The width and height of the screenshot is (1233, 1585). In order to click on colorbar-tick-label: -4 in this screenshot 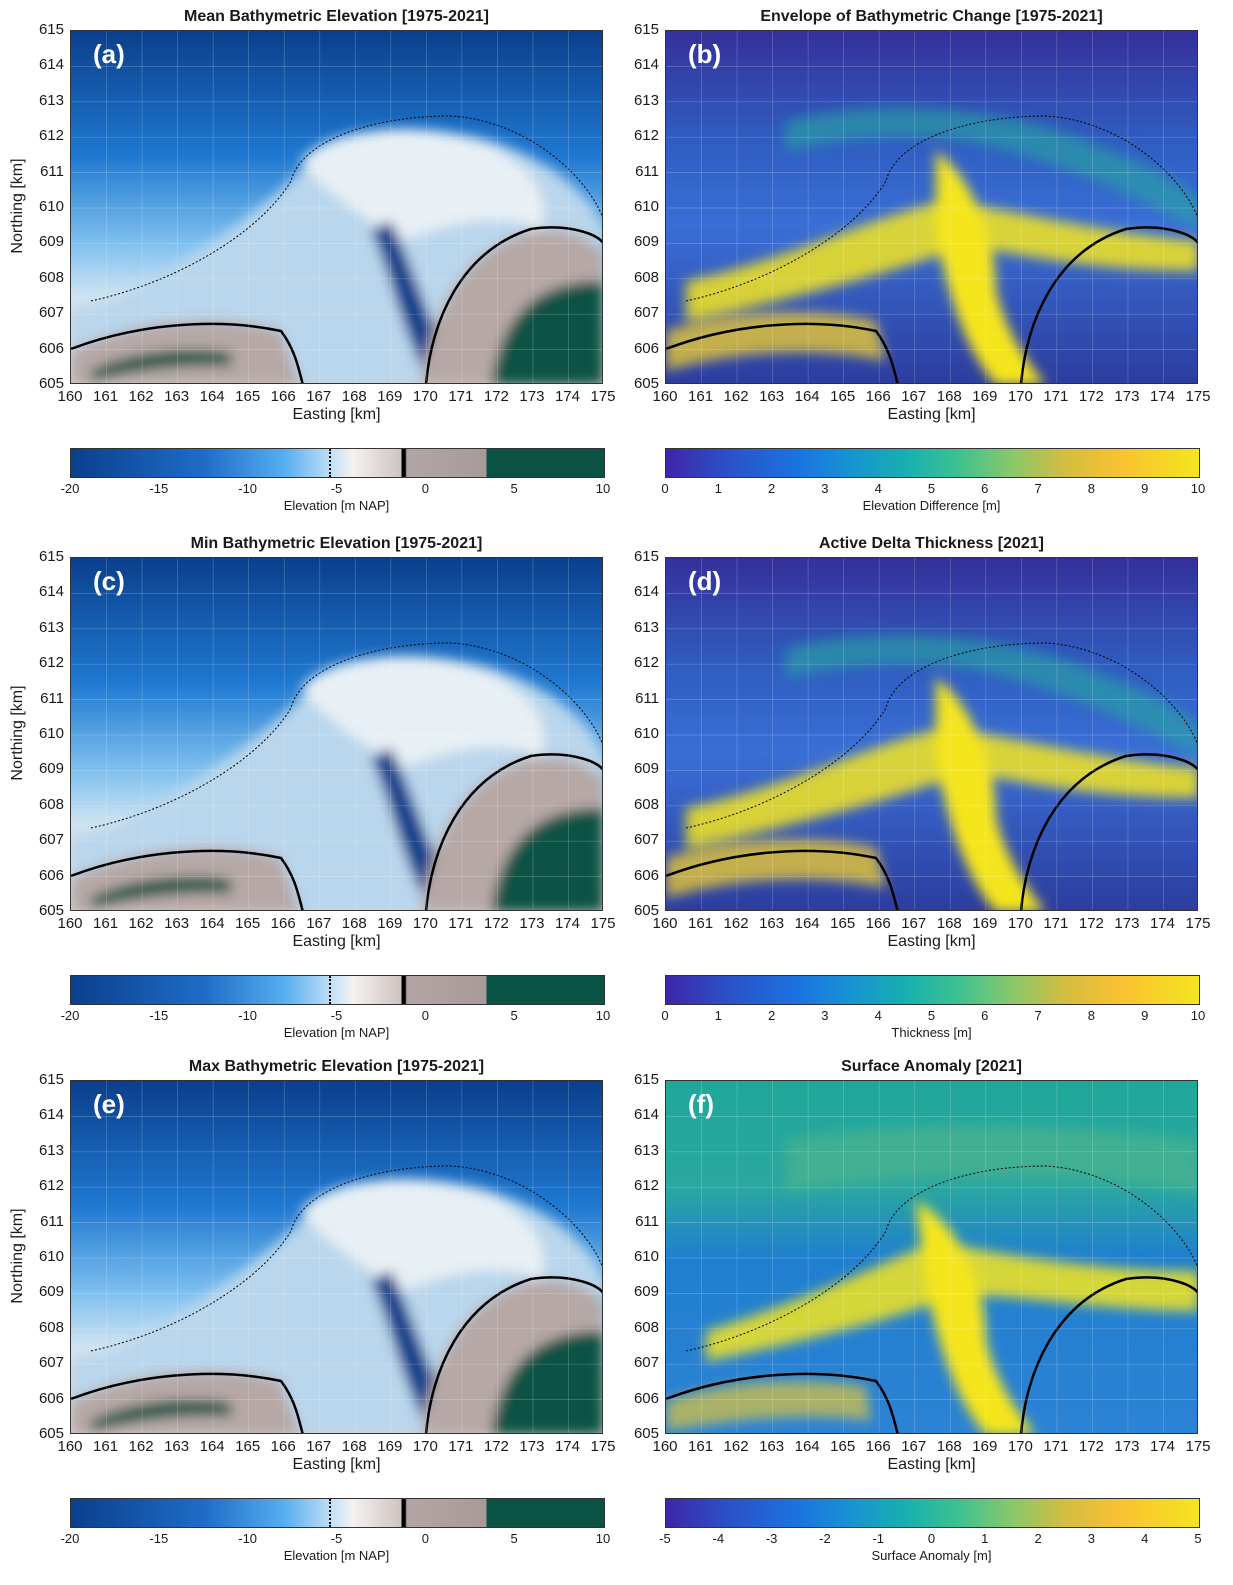, I will do `click(718, 1538)`.